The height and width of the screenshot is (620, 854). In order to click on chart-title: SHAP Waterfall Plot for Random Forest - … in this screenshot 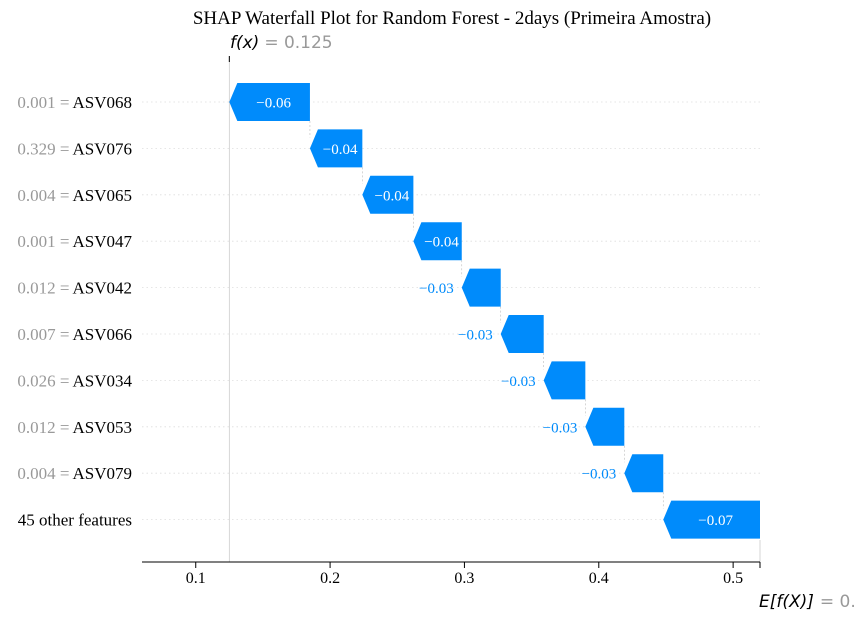, I will do `click(452, 18)`.